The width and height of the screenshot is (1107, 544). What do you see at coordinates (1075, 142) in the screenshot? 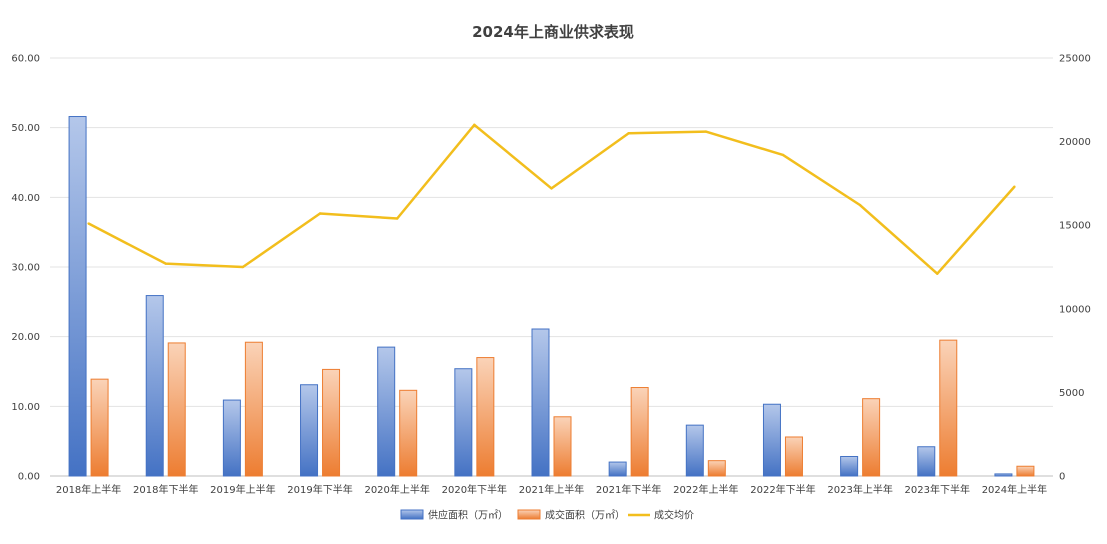
I see `right-tick-label: 20000` at bounding box center [1075, 142].